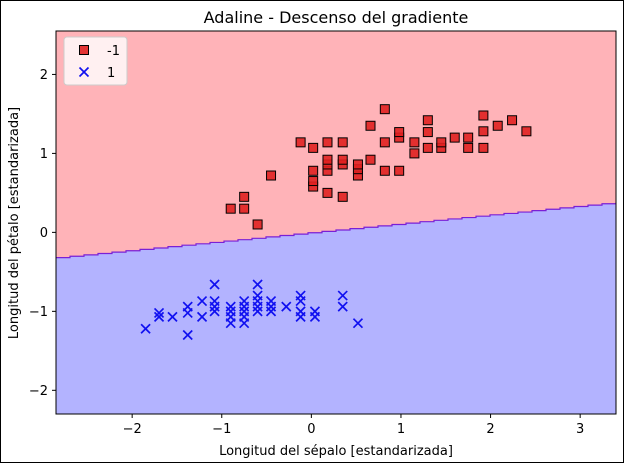  What do you see at coordinates (44, 233) in the screenshot?
I see `y-tick-label: 0` at bounding box center [44, 233].